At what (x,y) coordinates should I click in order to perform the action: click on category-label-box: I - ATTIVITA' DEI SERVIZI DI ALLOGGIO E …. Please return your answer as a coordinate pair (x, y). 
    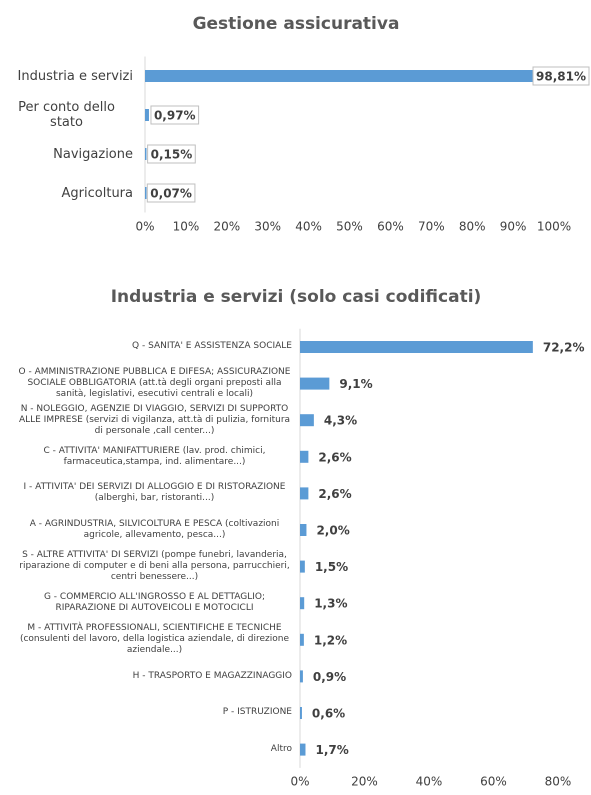
    Looking at the image, I should click on (148, 493).